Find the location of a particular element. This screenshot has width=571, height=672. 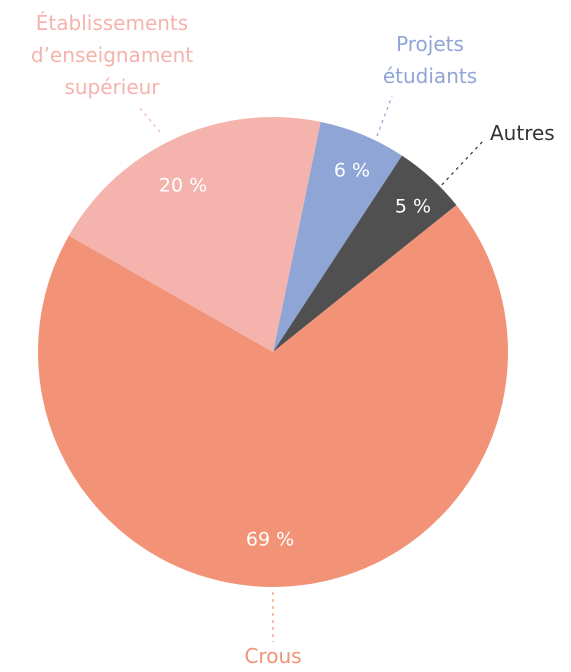

category-label: Établissements d’enseignament supérieur is located at coordinates (112, 55).